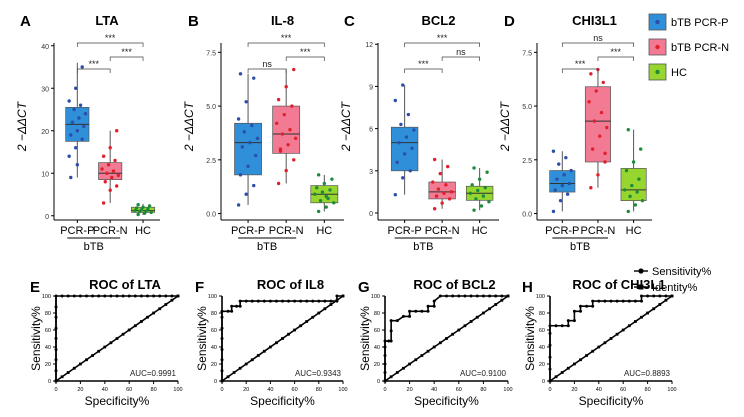  What do you see at coordinates (505, 126) in the screenshot?
I see `y-axis-label: 2 −ΔΔCT` at bounding box center [505, 126].